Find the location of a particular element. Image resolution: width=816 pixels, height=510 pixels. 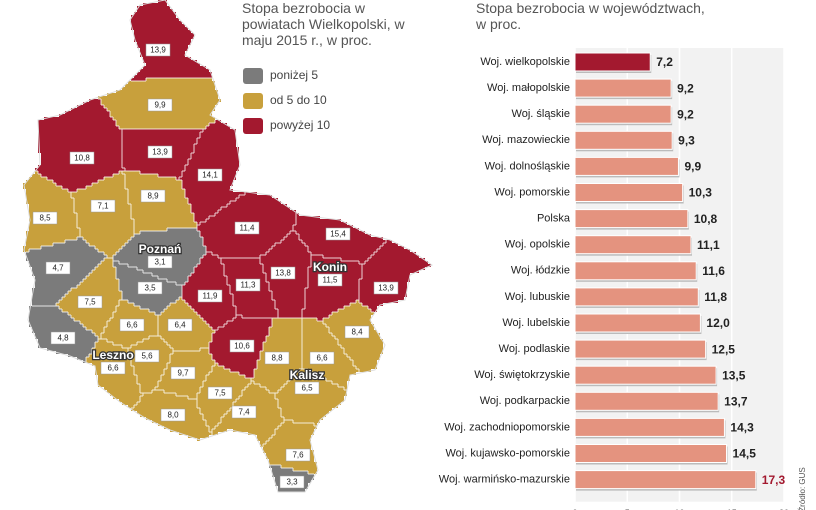

source: Źródło: GUS is located at coordinates (802, 488).